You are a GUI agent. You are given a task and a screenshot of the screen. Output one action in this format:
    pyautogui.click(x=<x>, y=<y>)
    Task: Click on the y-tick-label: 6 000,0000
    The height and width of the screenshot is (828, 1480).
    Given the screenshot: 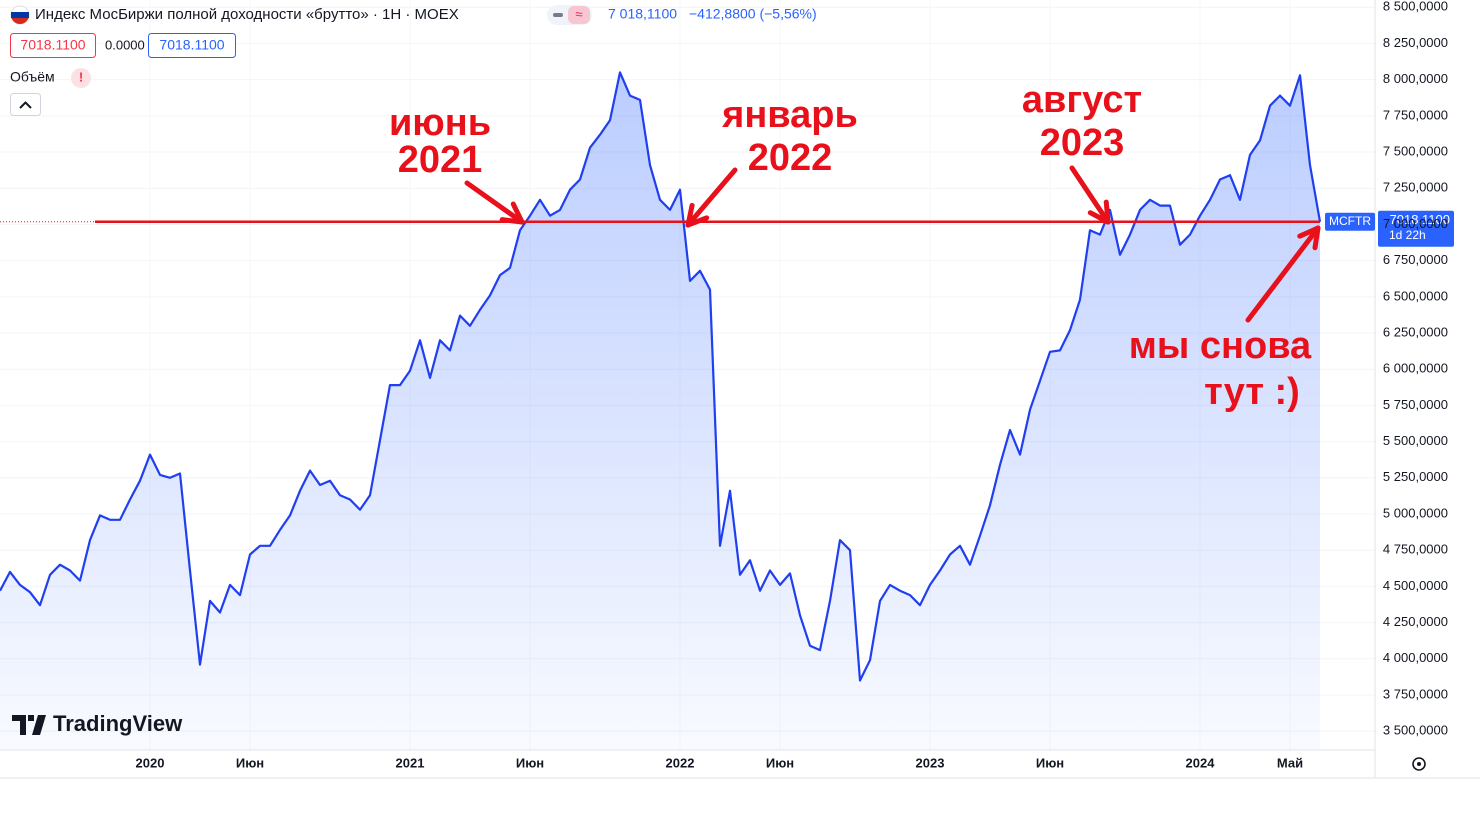 What is the action you would take?
    pyautogui.click(x=1415, y=368)
    